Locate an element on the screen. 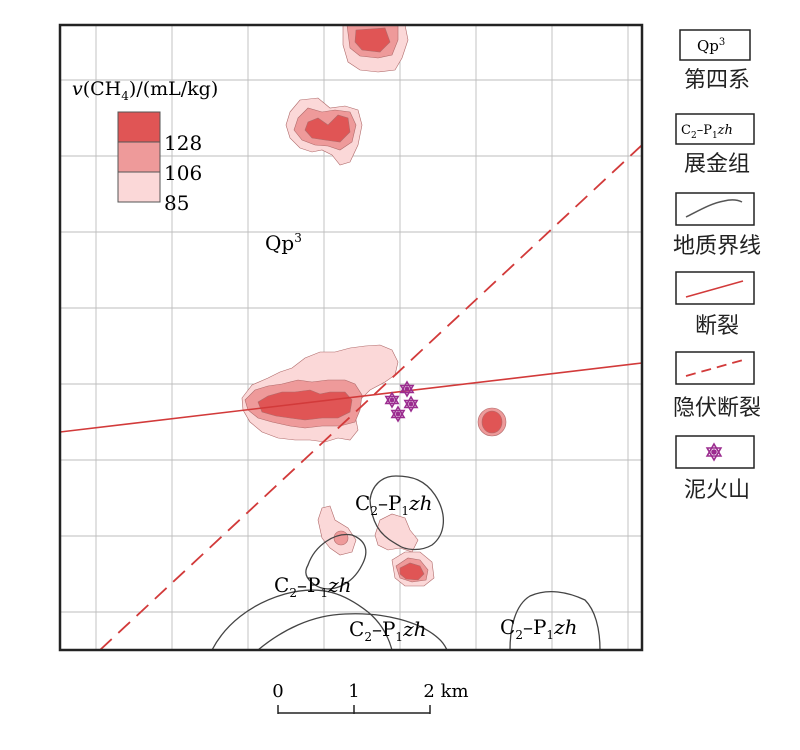  concentration-legend: v(CH4)/(mL/kg) 128 106 85 is located at coordinates (145, 146).